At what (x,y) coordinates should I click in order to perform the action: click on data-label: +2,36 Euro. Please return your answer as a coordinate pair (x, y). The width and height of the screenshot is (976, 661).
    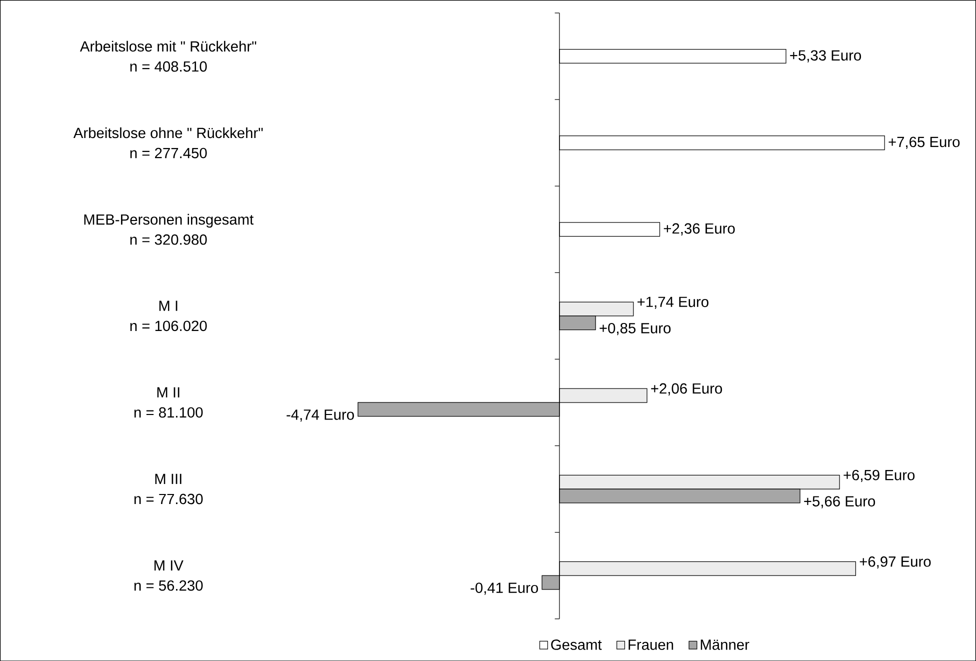
    Looking at the image, I should click on (699, 229).